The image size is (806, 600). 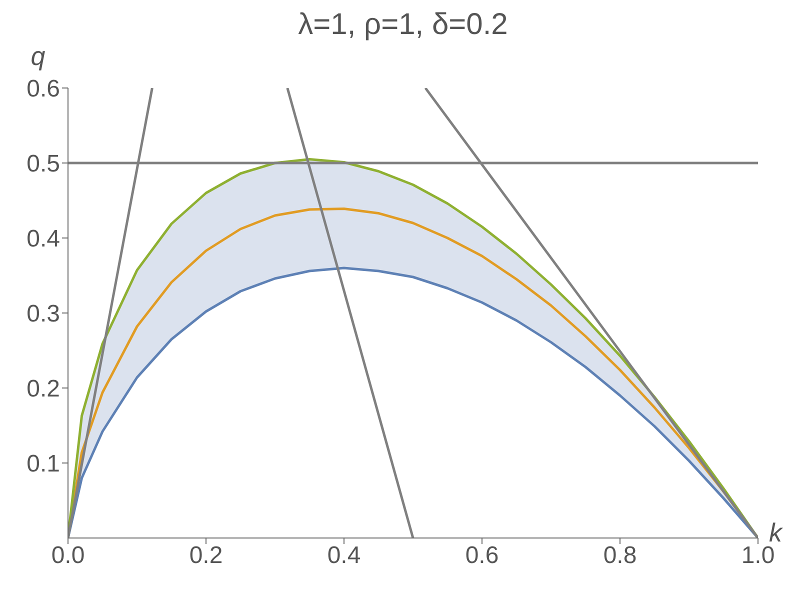 I want to click on x-tick-label: 0.2, so click(x=206, y=556).